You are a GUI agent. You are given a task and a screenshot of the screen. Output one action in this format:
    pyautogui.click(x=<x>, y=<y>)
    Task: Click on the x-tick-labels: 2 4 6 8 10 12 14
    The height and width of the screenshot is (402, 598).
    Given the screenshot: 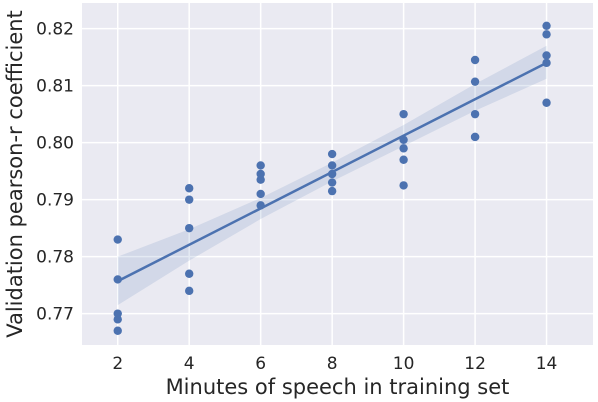 What is the action you would take?
    pyautogui.click(x=334, y=364)
    